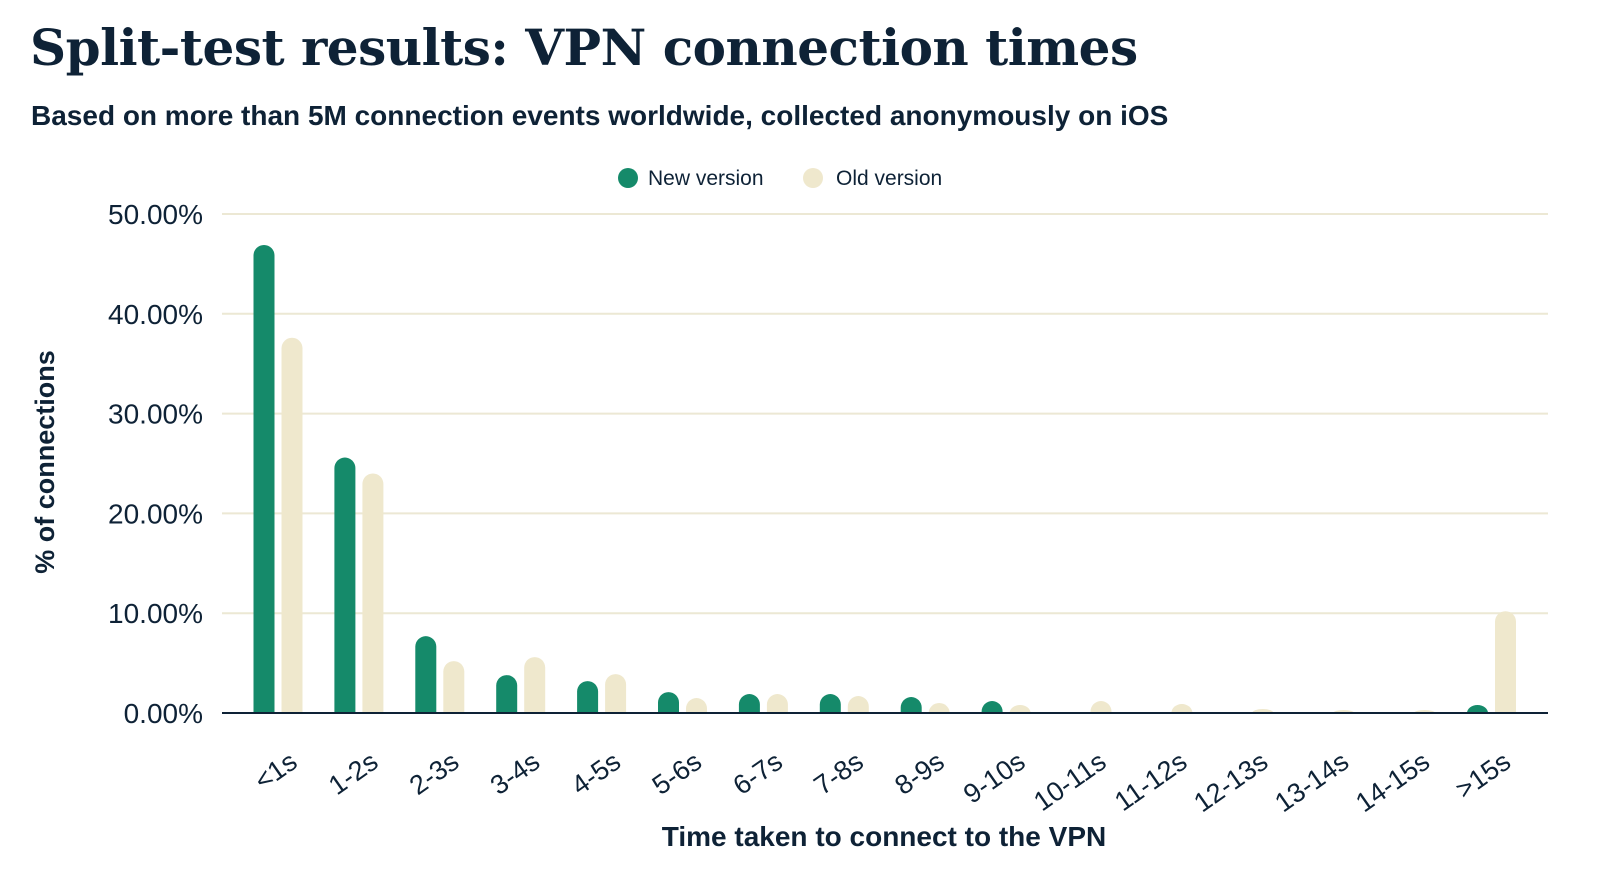  What do you see at coordinates (353, 773) in the screenshot?
I see `x-tick-label: 1-2s` at bounding box center [353, 773].